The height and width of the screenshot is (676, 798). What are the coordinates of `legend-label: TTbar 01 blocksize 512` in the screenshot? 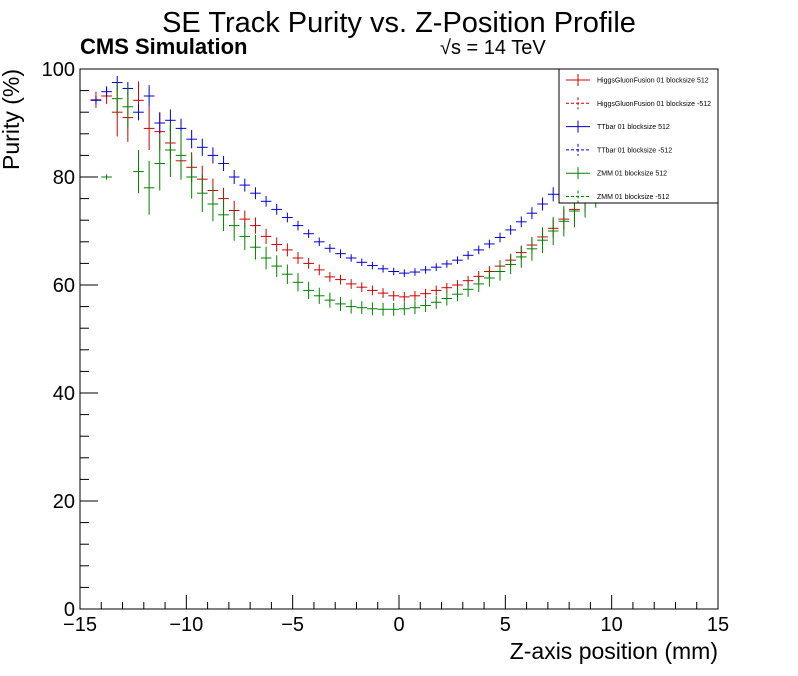 It's located at (633, 127).